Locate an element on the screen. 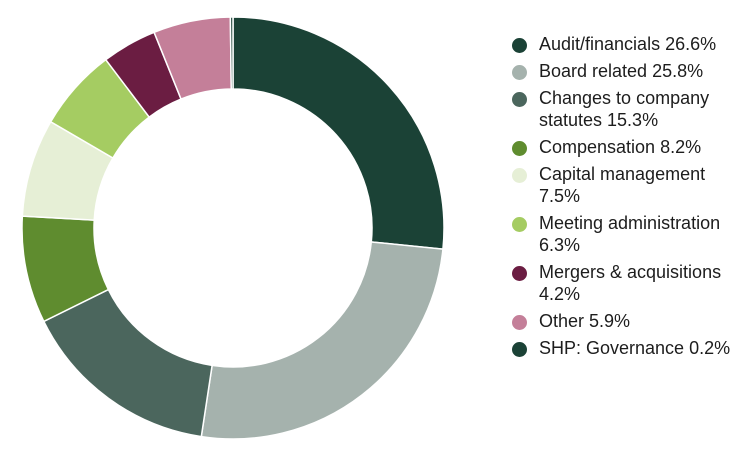 This screenshot has height=450, width=750. legend-item-meeting-administration: Meeting administration 6.3% is located at coordinates (627, 234).